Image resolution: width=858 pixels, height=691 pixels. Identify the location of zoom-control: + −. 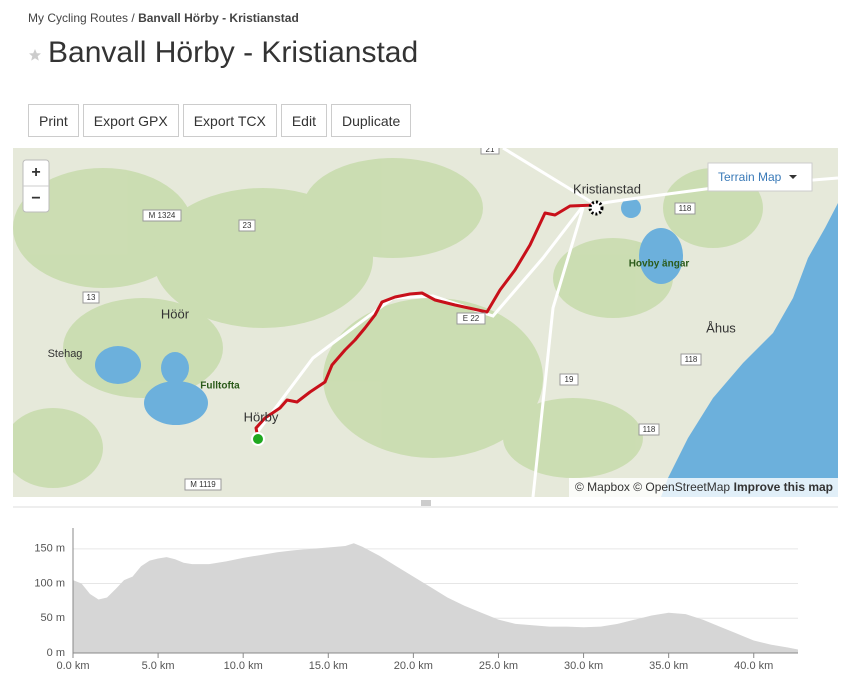
(36, 186).